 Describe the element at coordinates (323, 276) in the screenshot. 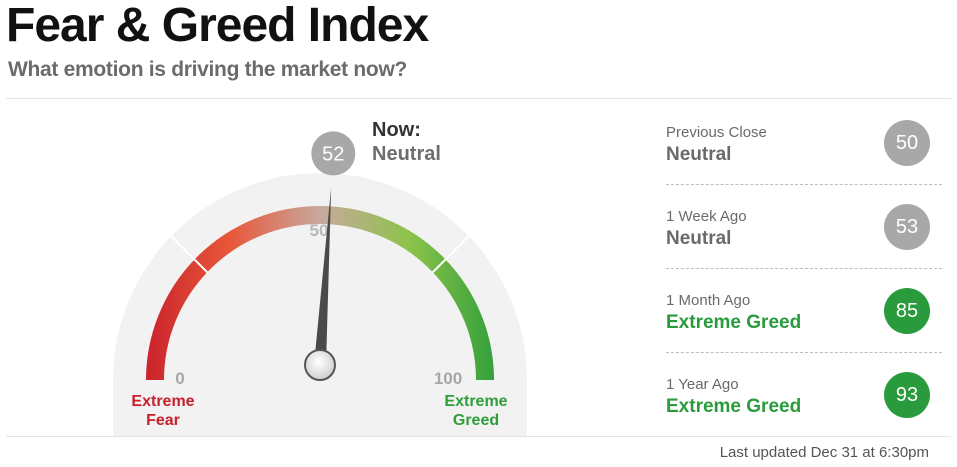

I see `gauge-needle` at that location.